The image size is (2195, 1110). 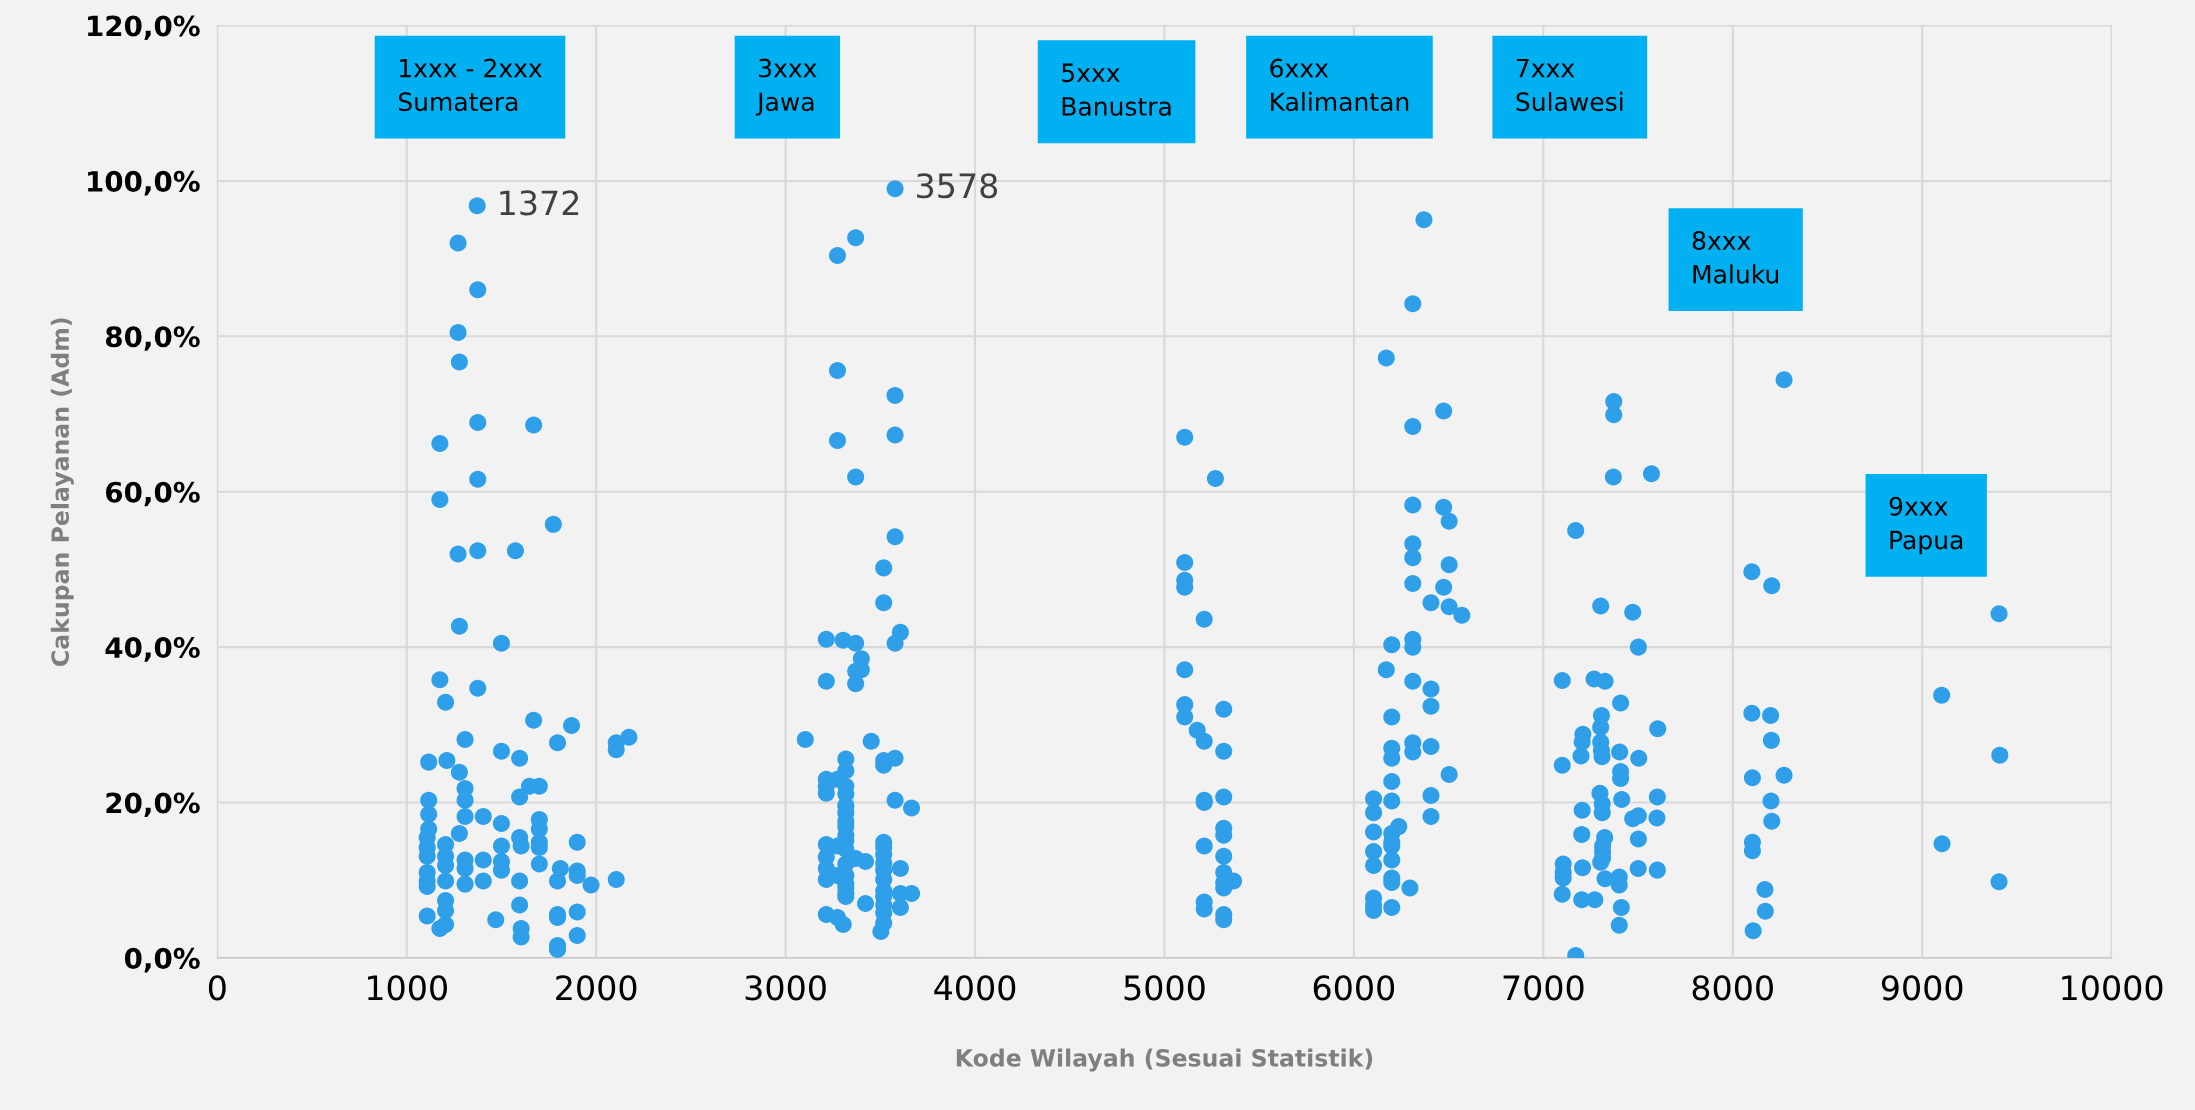 I want to click on y-tick-label: 40,0%, so click(x=152, y=649).